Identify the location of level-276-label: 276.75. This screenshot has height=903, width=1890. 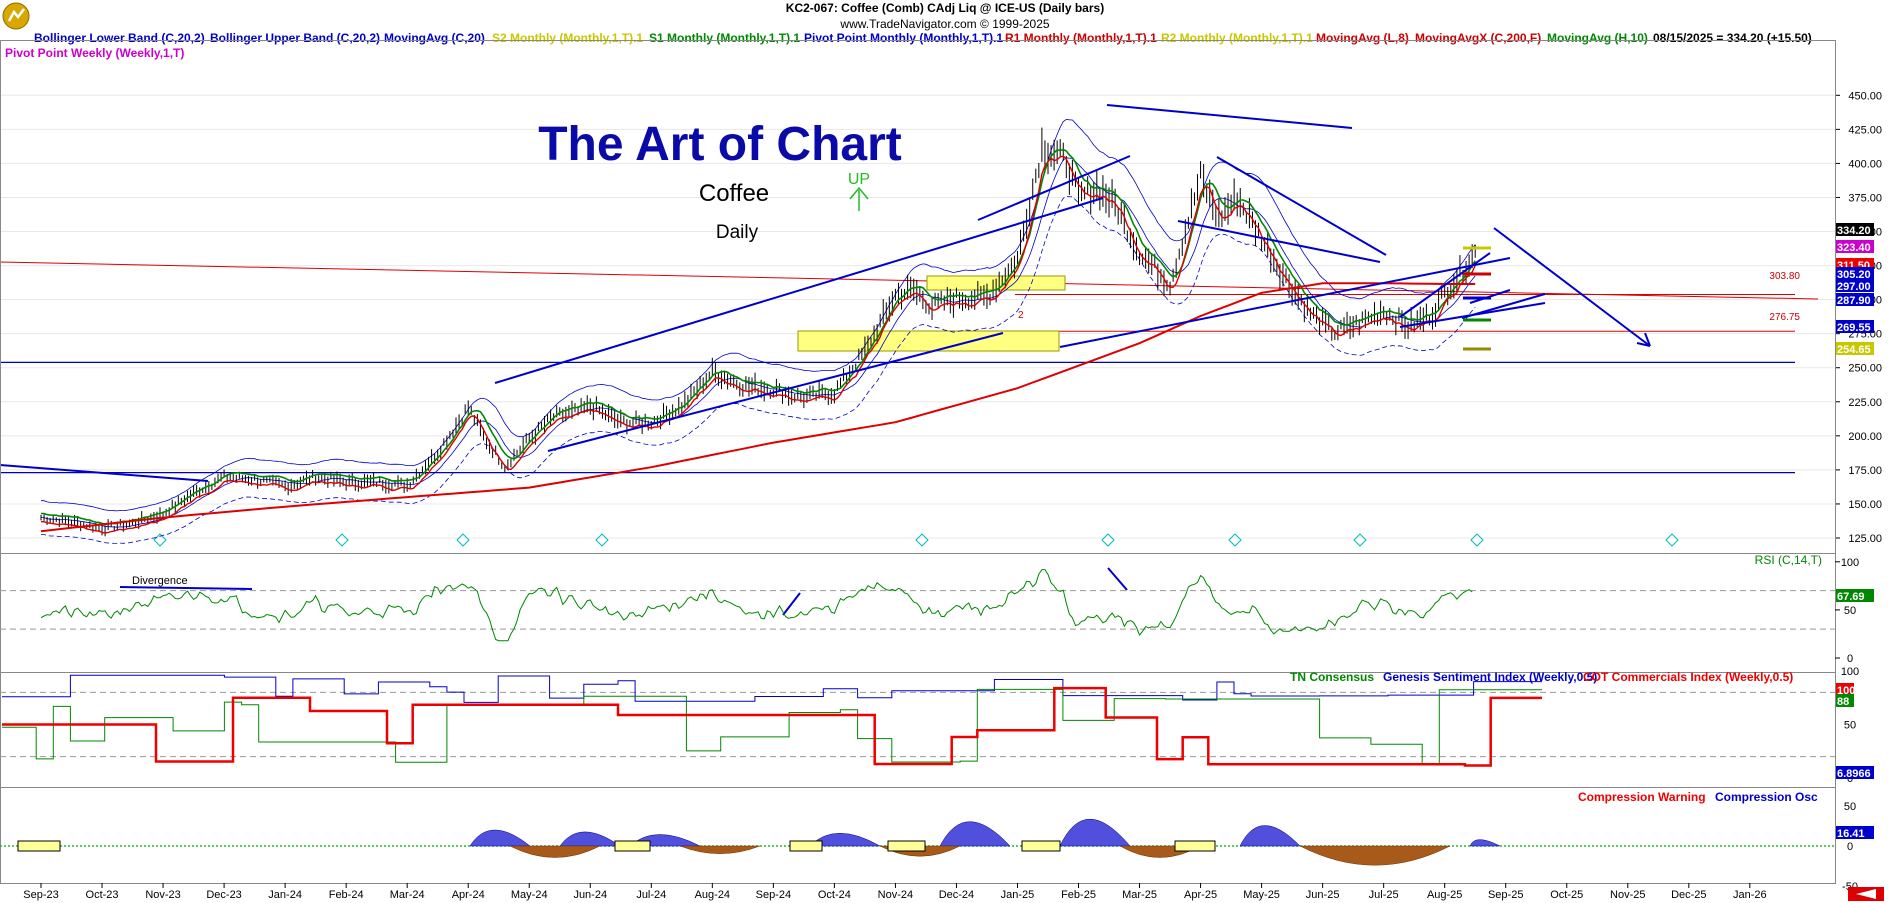
(1784, 317).